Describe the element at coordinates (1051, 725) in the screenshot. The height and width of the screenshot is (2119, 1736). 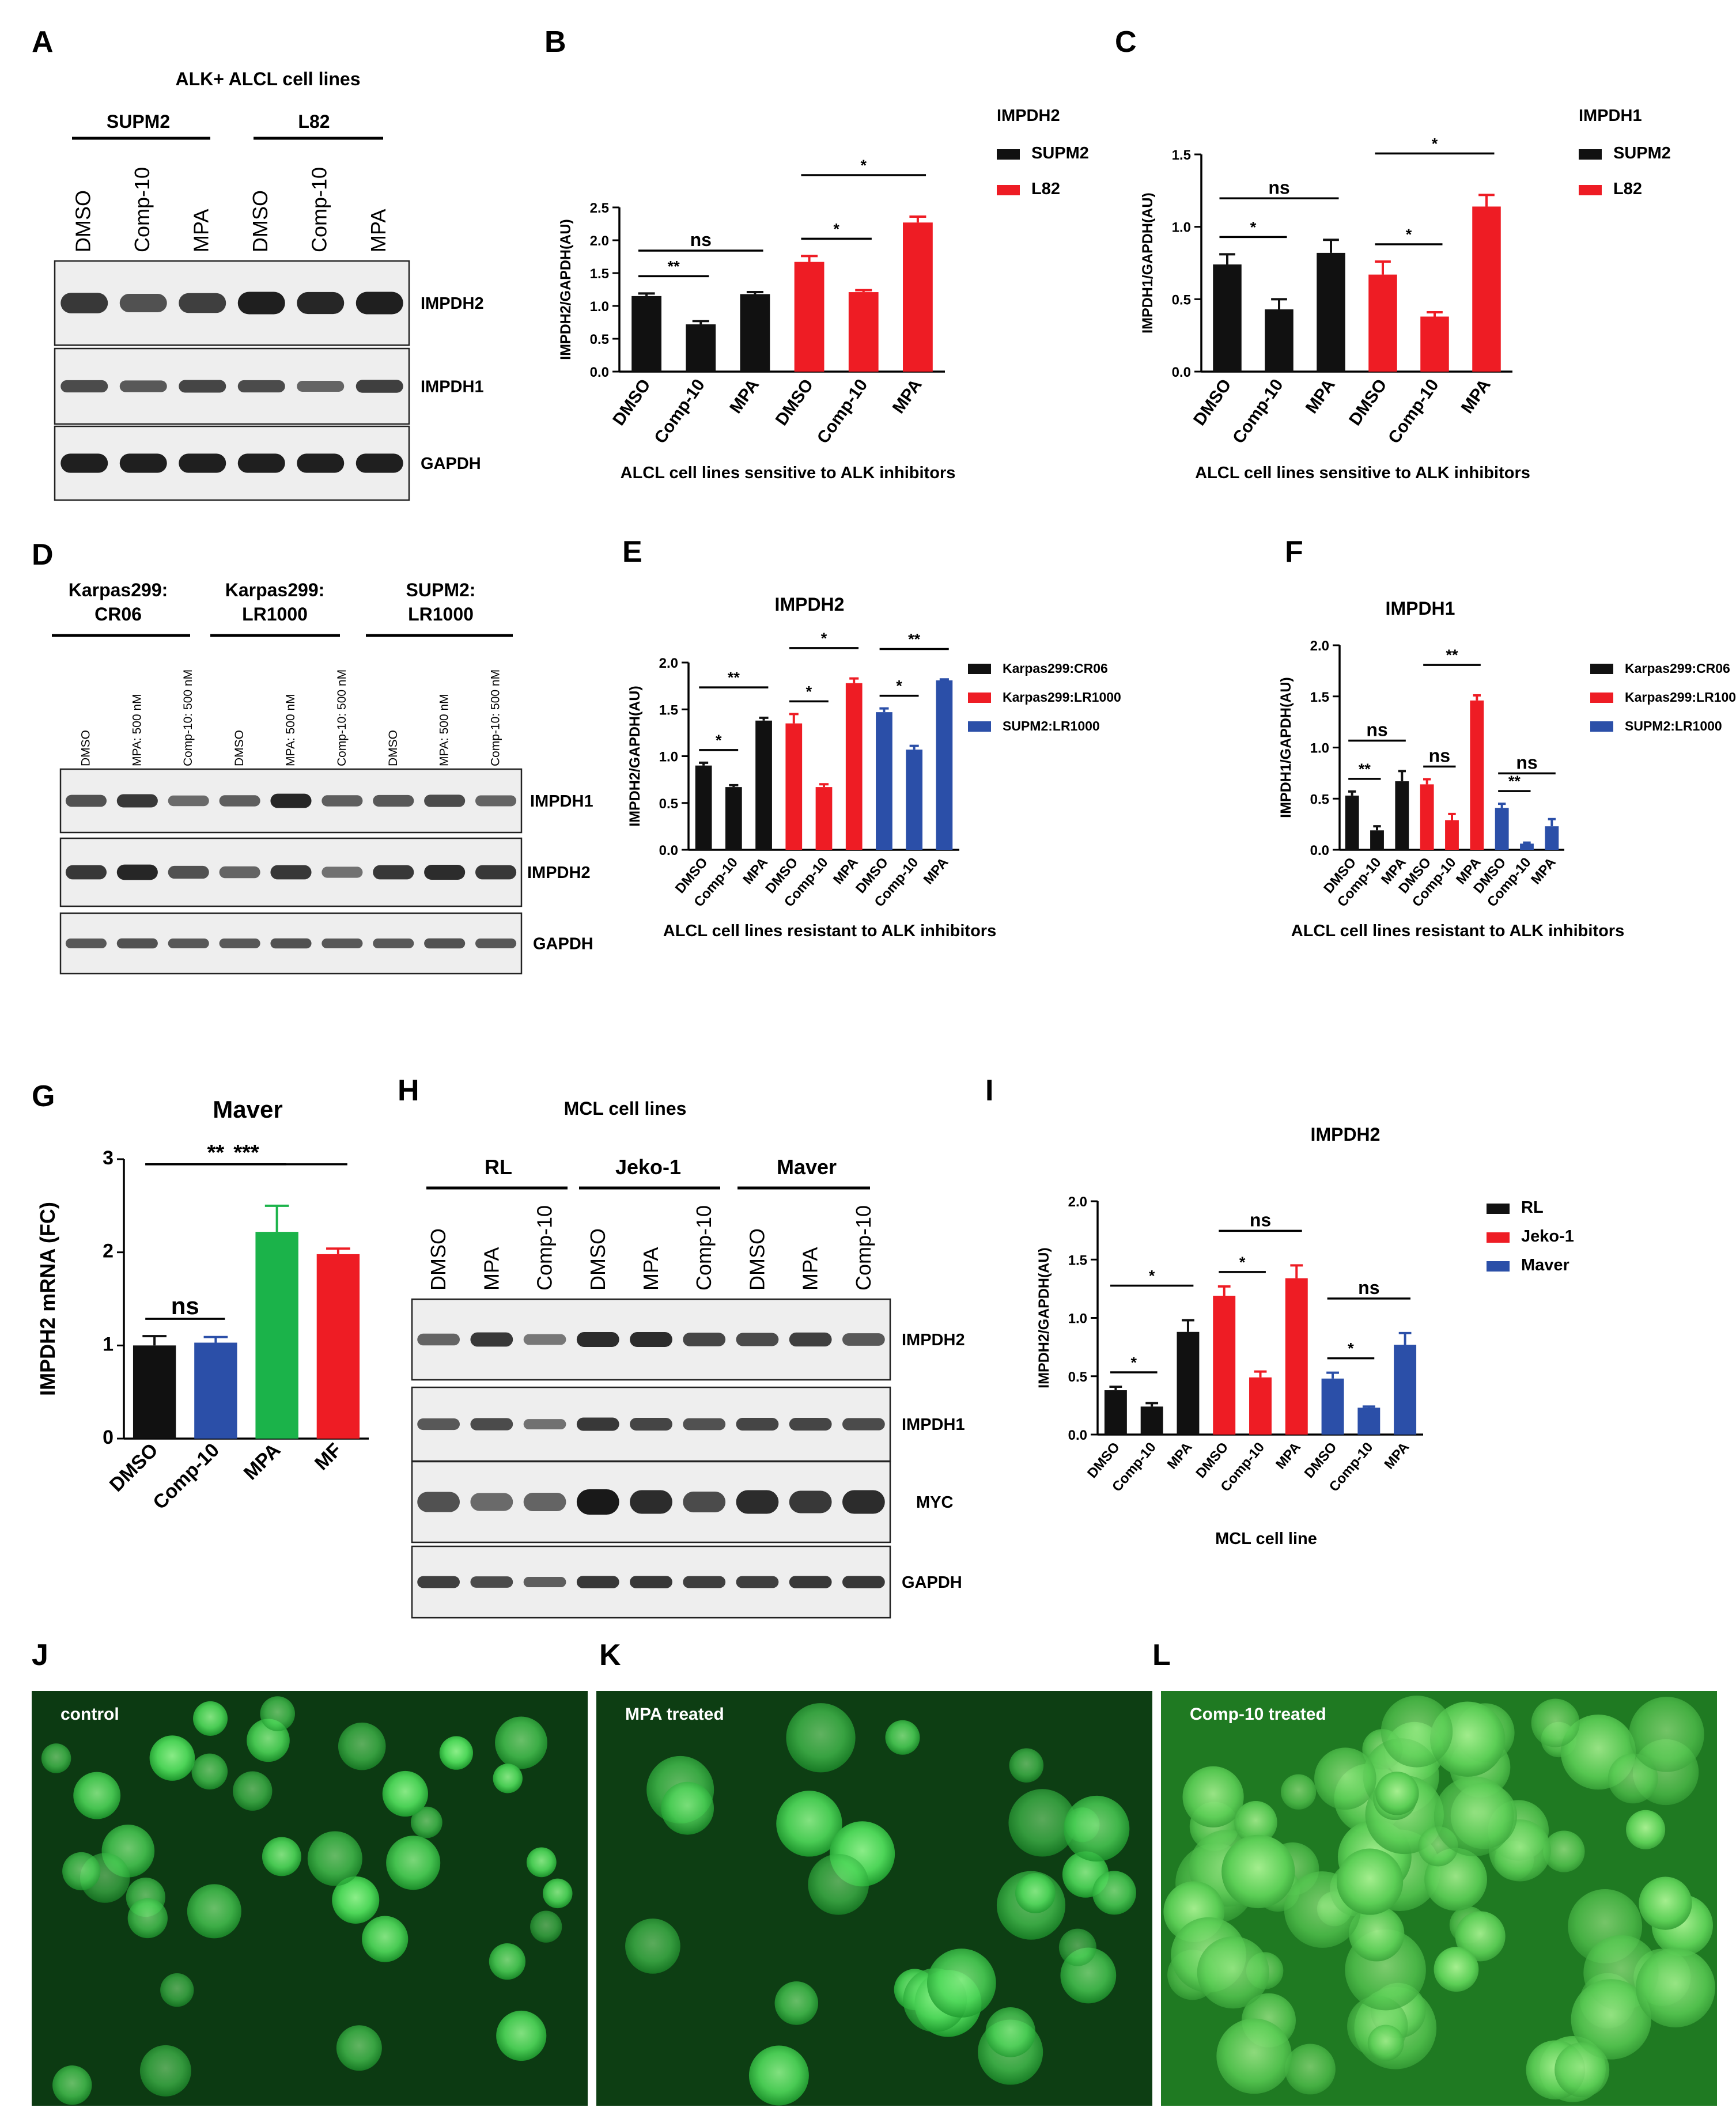
I see `legend-label: SUPM2:LR1000` at that location.